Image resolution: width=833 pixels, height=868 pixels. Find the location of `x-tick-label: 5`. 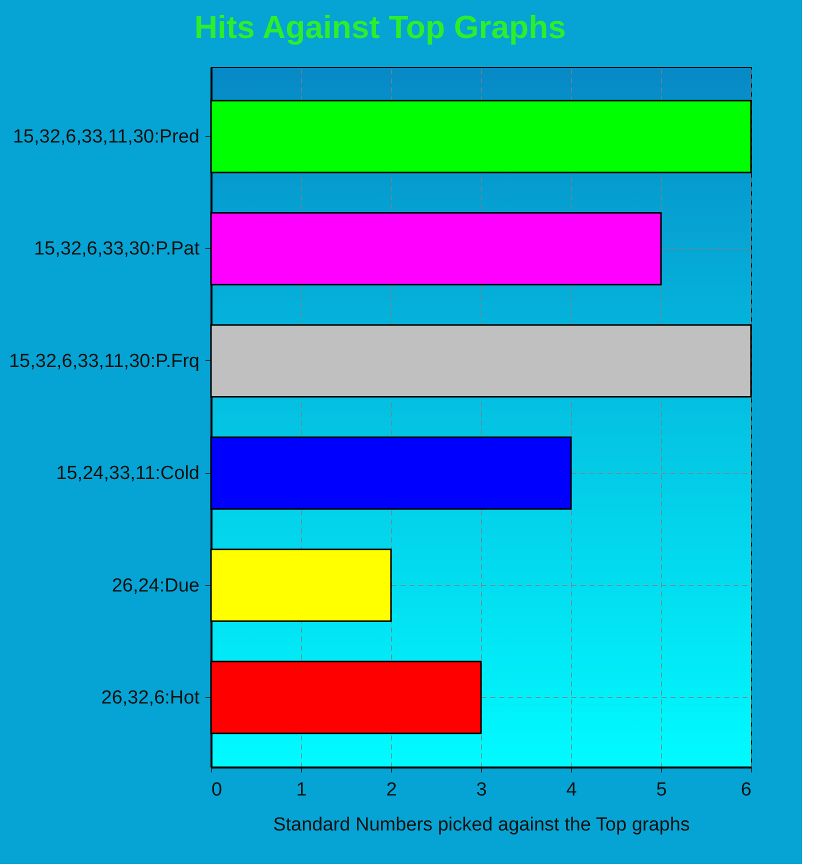

x-tick-label: 5 is located at coordinates (661, 790).